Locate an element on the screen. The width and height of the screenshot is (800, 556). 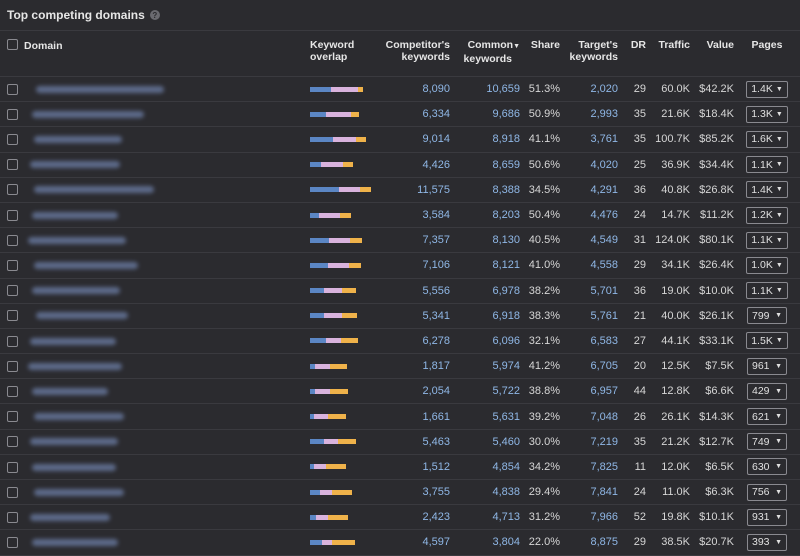
table-row: 6,278 6,096 32.1% 6,583 27 44.1K $33.1K 1.5K ▼ is located at coordinates (400, 341).